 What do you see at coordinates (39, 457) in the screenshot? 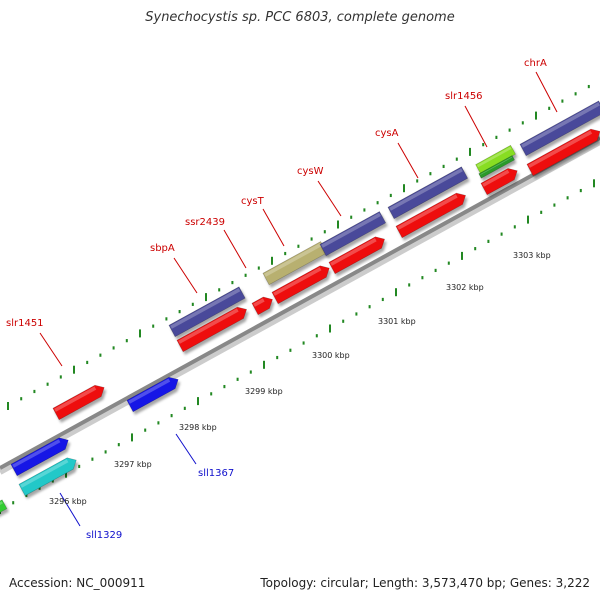
I see `gene-sll1329-blue` at bounding box center [39, 457].